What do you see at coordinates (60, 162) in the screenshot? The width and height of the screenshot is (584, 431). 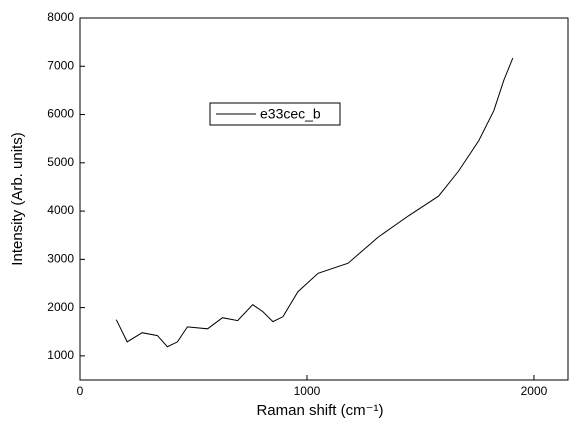 I see `y-tick-label: 5000` at bounding box center [60, 162].